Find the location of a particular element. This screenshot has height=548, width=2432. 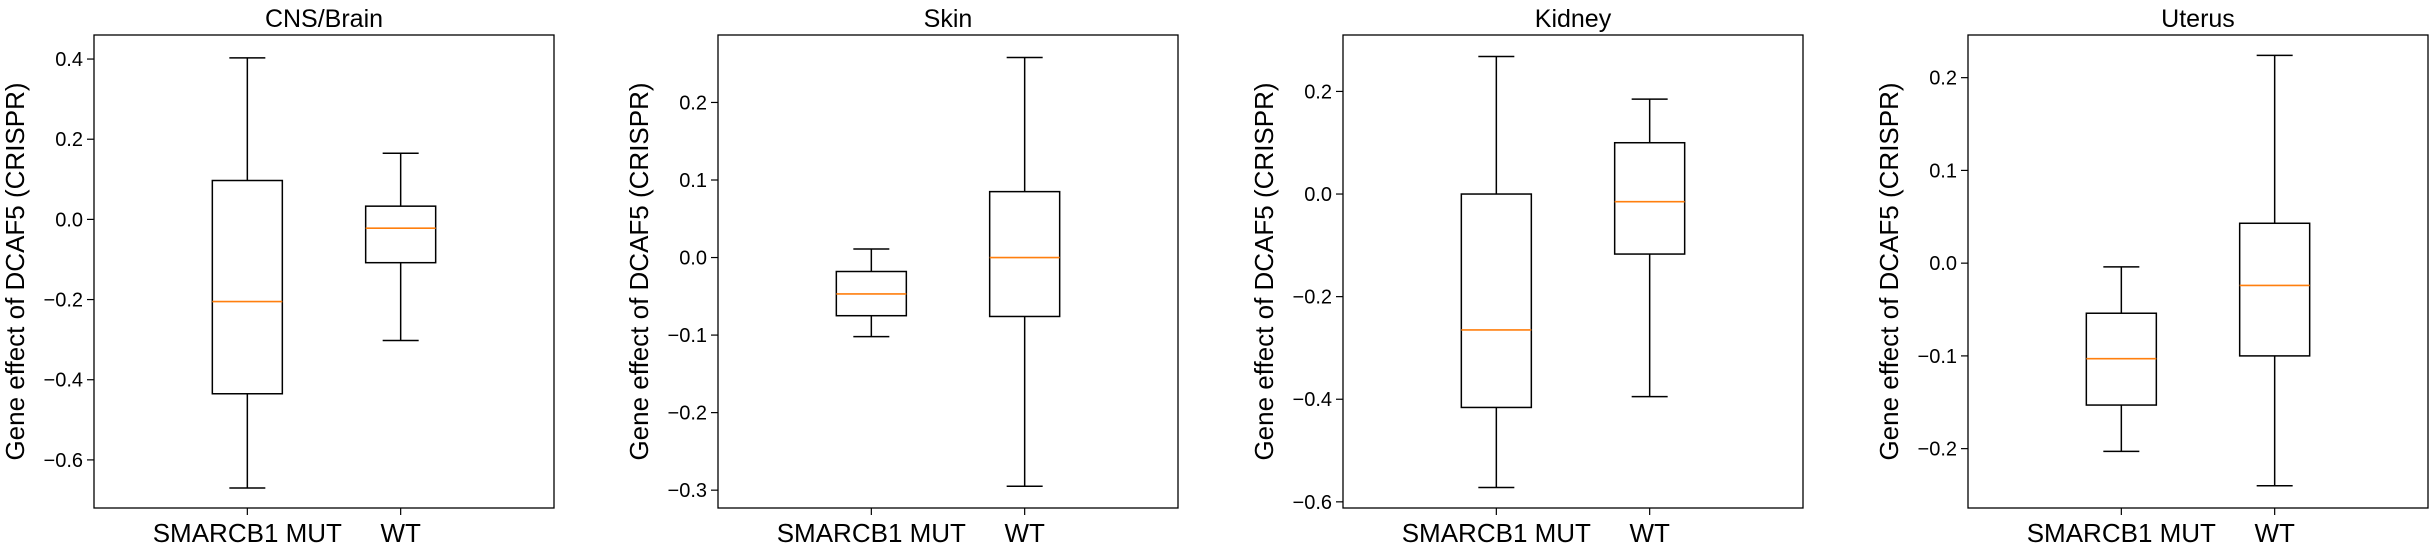

y-tick-label: −0.3 is located at coordinates (687, 491).